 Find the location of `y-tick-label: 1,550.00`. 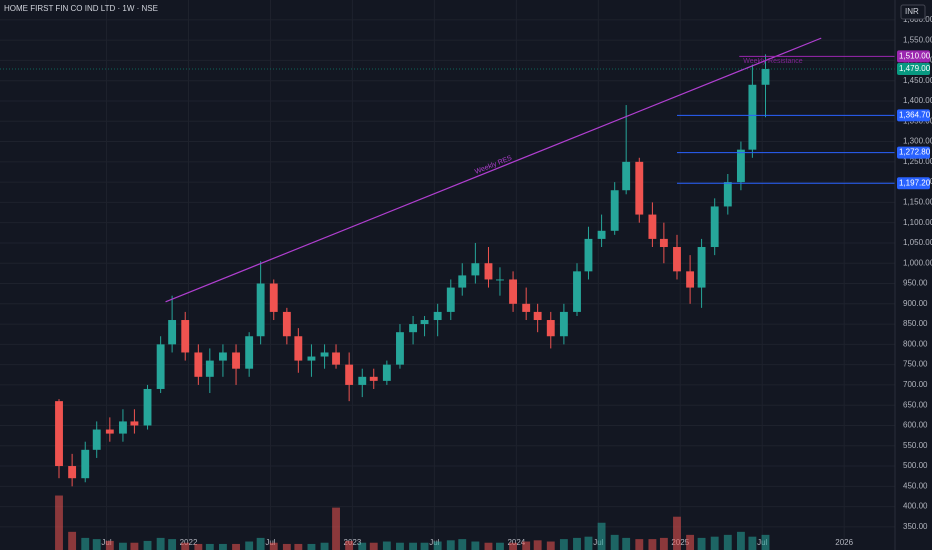

y-tick-label: 1,550.00 is located at coordinates (917, 39).